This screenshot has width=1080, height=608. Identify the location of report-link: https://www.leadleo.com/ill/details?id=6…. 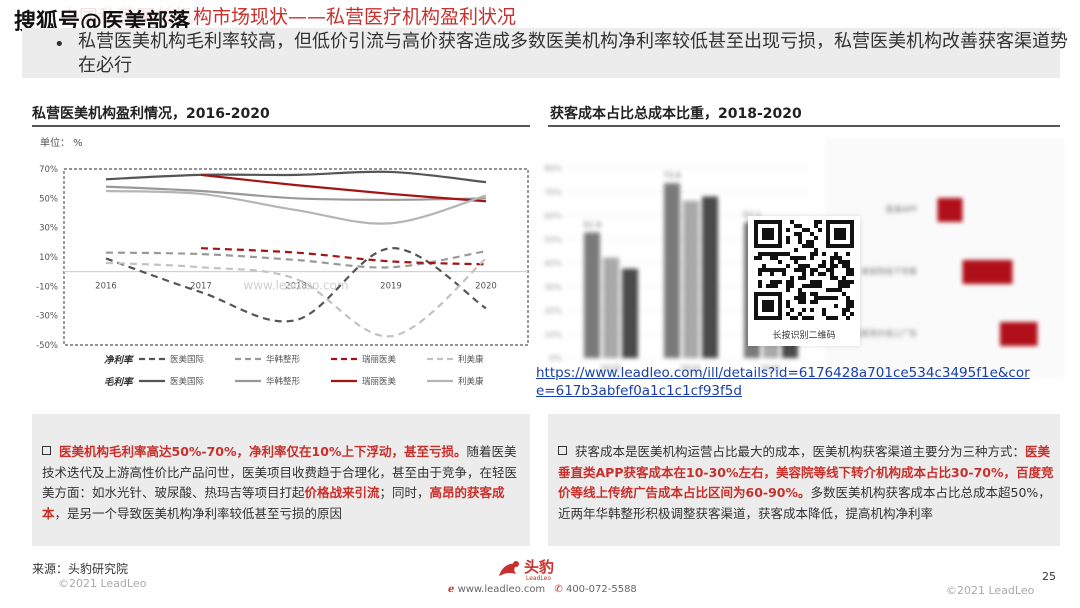
(783, 382).